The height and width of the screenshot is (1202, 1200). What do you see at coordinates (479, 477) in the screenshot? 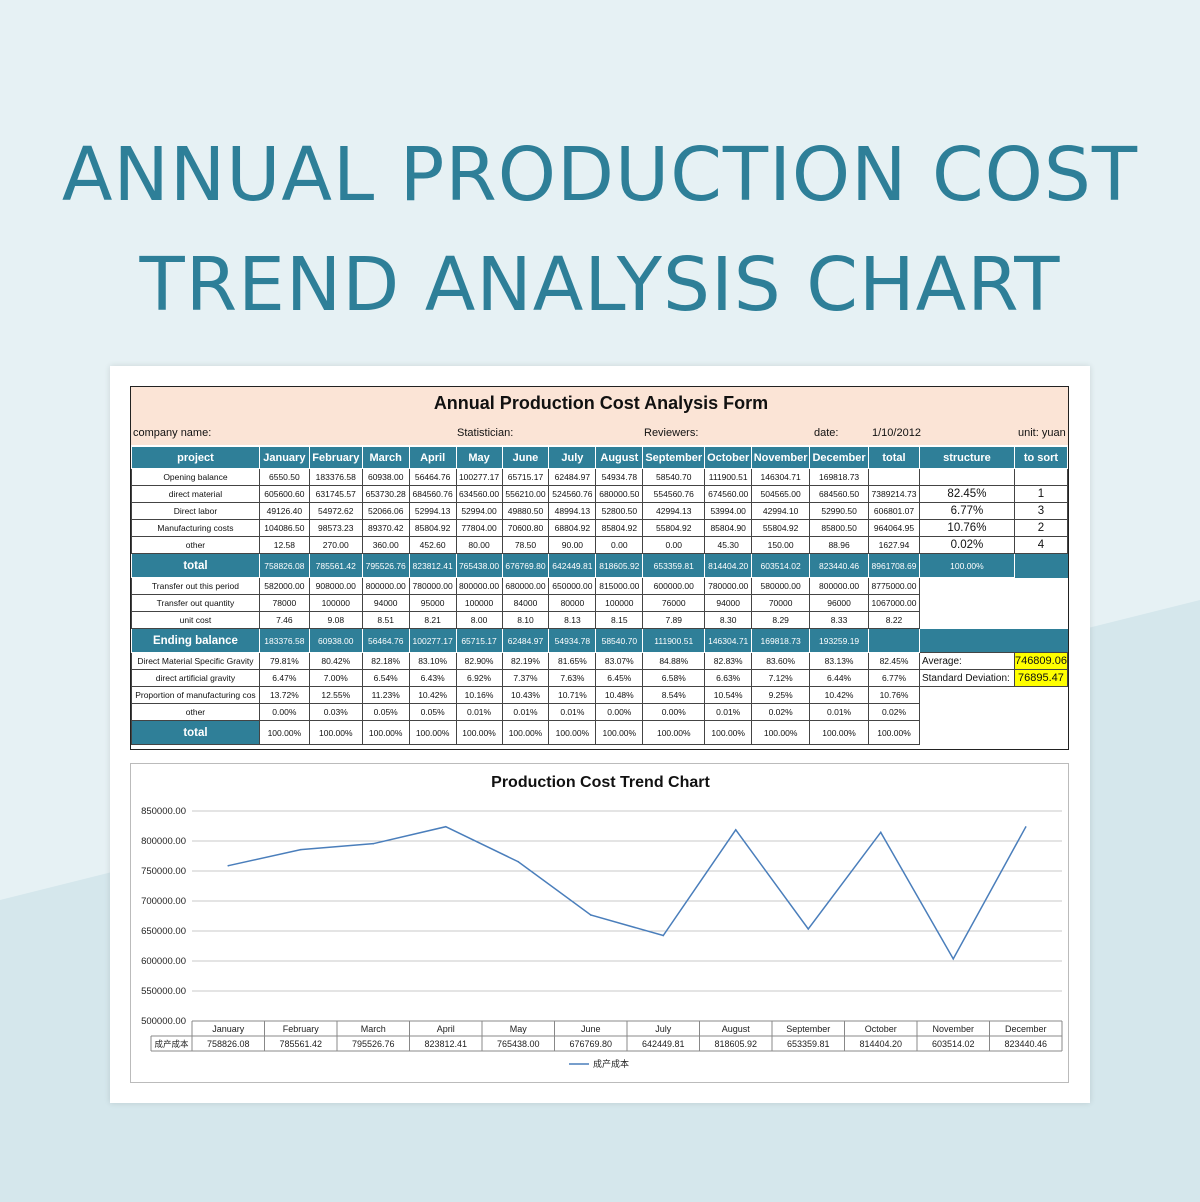
I see `month-value: 100277.17` at bounding box center [479, 477].